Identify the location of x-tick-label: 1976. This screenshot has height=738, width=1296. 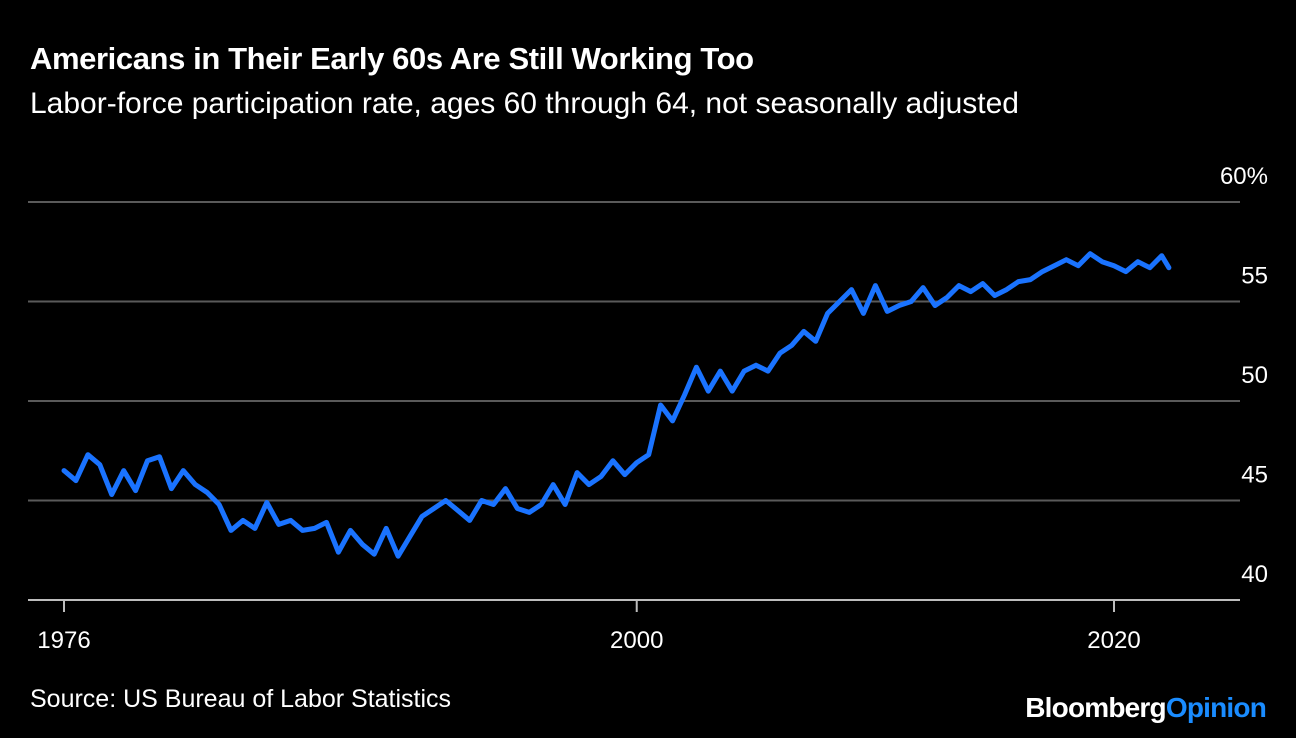
(63, 640).